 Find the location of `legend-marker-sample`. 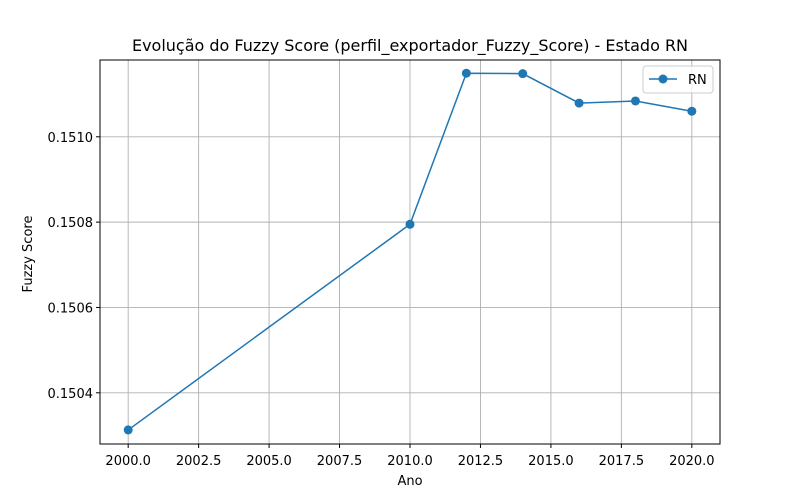

legend-marker-sample is located at coordinates (663, 79).